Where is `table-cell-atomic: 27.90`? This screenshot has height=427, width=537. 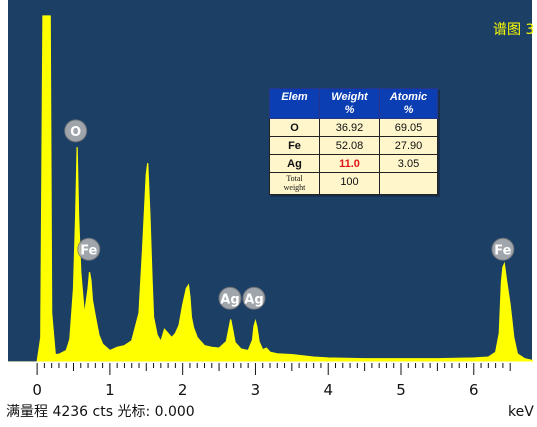 table-cell-atomic: 27.90 is located at coordinates (408, 145).